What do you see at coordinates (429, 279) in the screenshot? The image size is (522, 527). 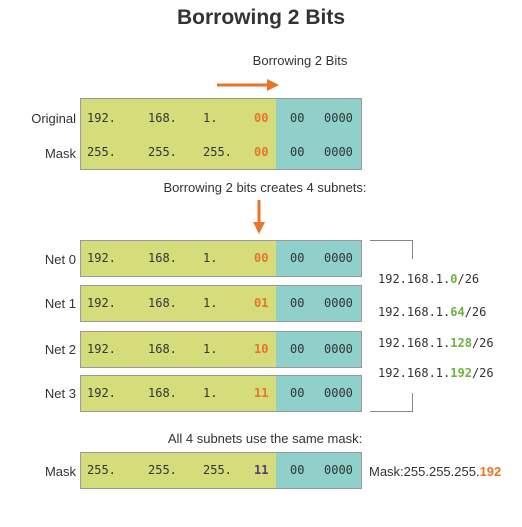 I see `subnet-address-net-0: 192.168.1.0/26` at bounding box center [429, 279].